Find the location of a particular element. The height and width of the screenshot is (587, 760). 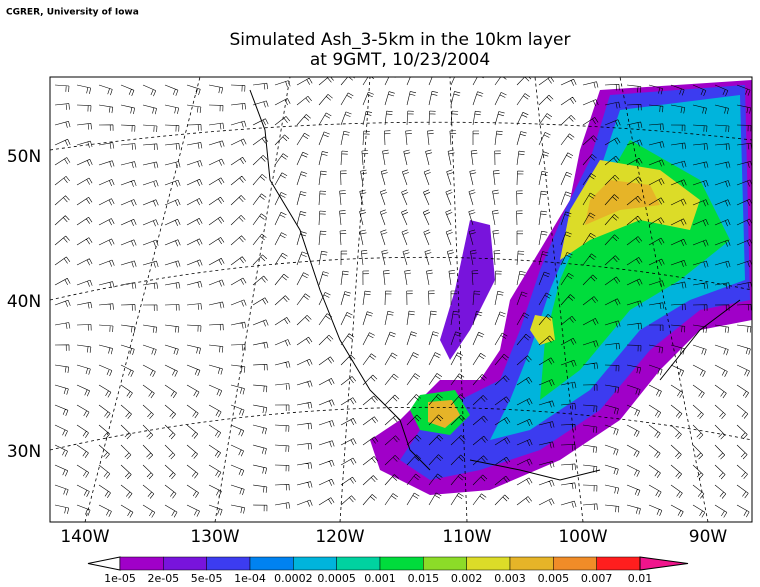

credit: CGRER, University of Iowa is located at coordinates (72, 13).